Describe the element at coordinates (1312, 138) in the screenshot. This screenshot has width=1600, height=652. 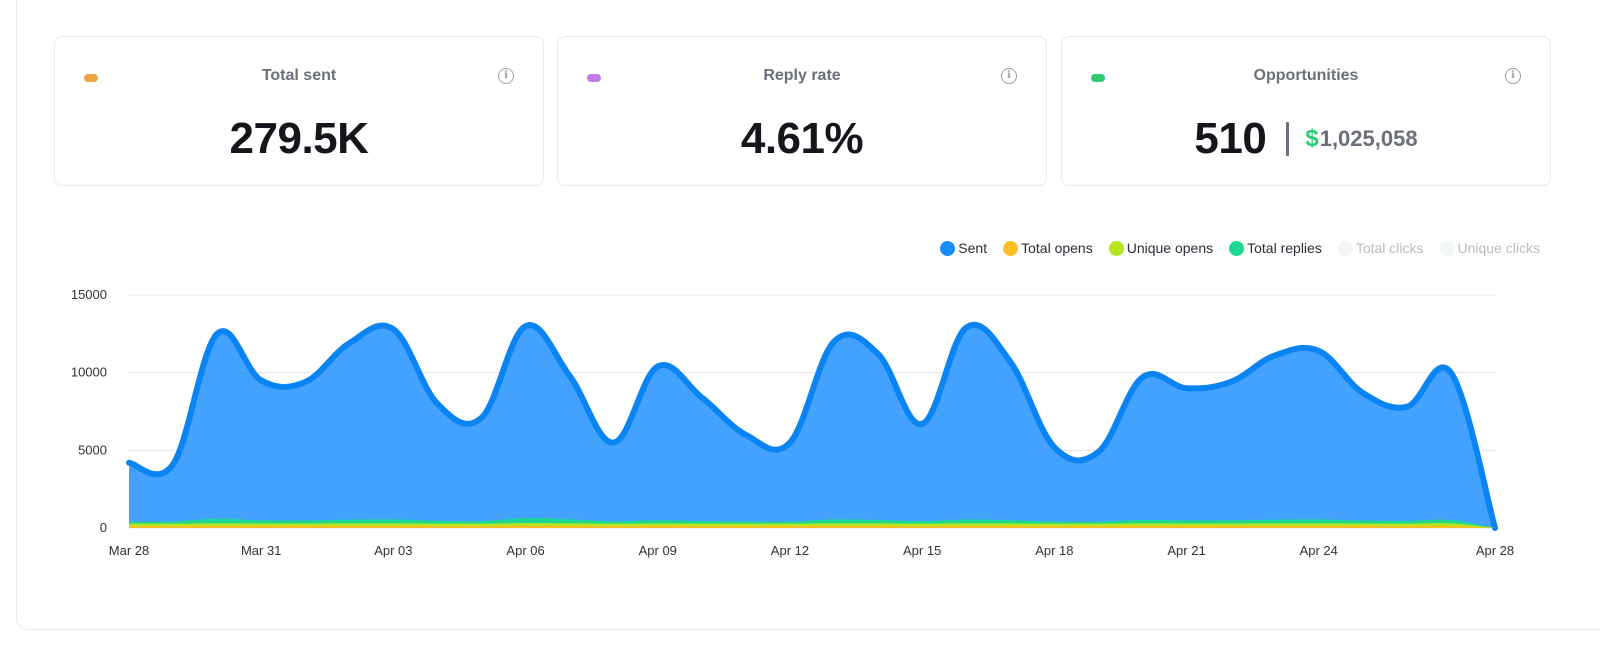
I see `currency-symbol: $` at that location.